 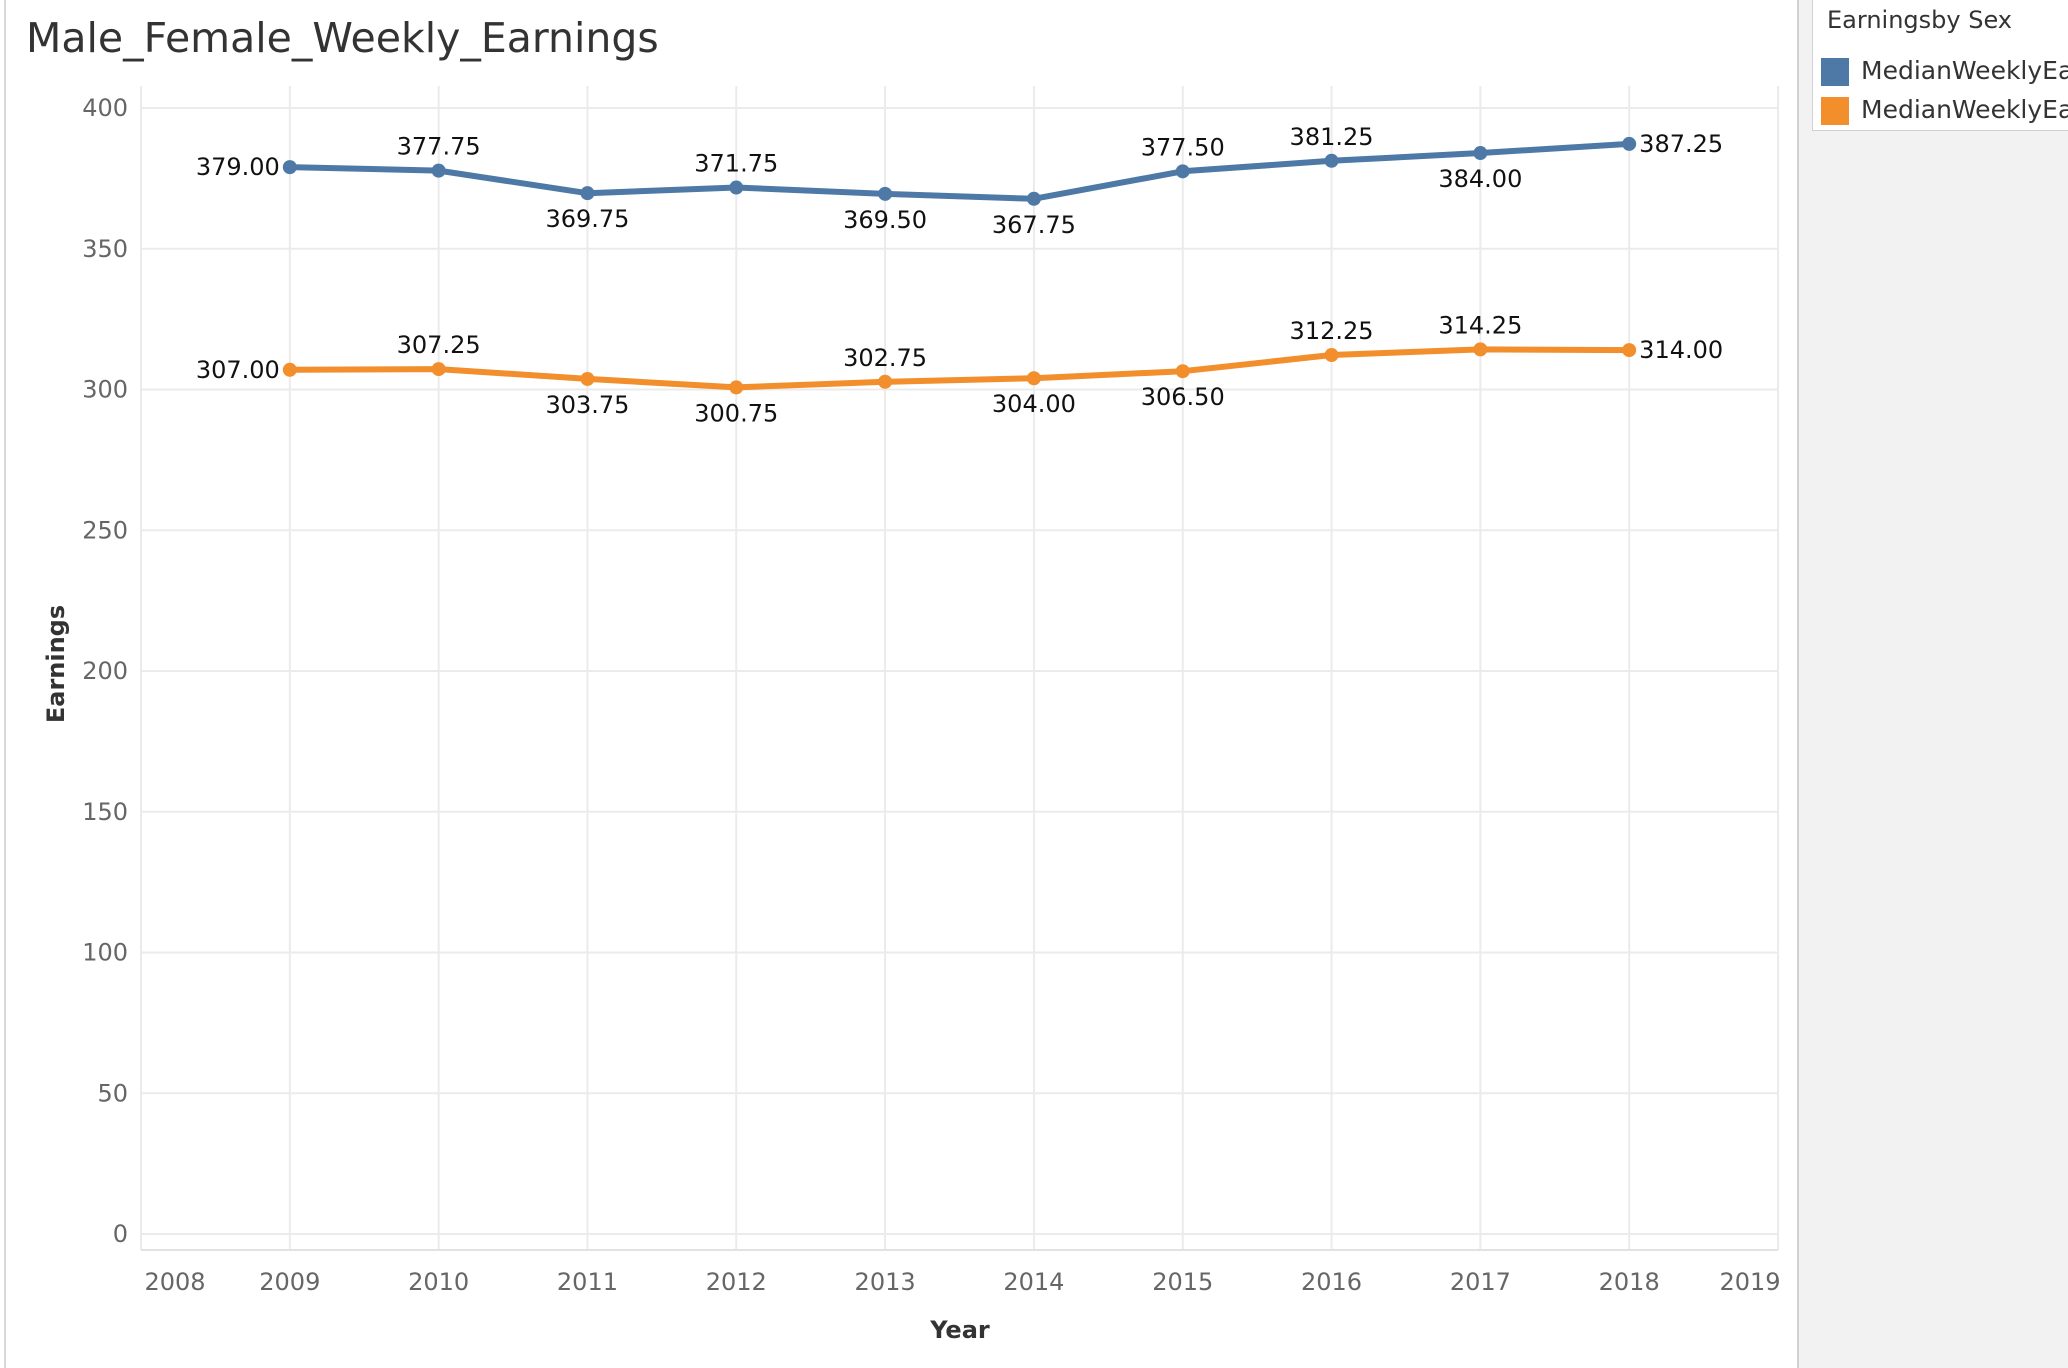 I want to click on data-label: 314.00, so click(x=1681, y=350).